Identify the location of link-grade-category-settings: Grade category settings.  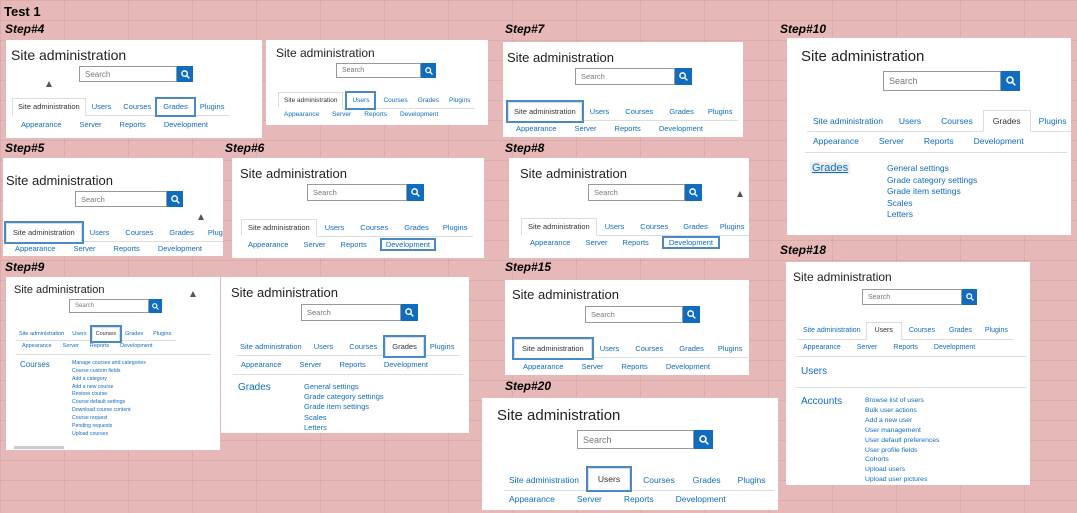
(344, 397).